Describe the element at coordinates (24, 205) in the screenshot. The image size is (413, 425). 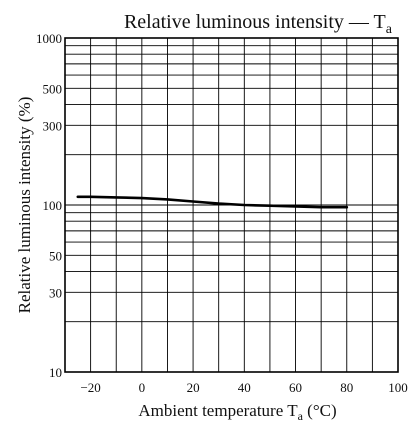
I see `y-axis-title: Relative luminous intensity (%)` at that location.